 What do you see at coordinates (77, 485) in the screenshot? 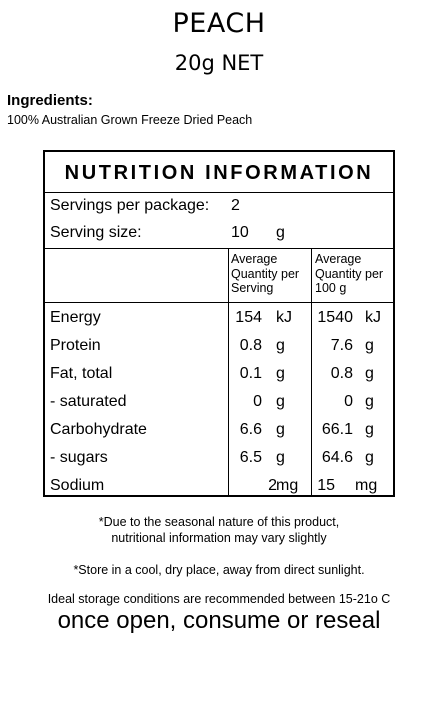
I see `nutrient-label: Sodium` at bounding box center [77, 485].